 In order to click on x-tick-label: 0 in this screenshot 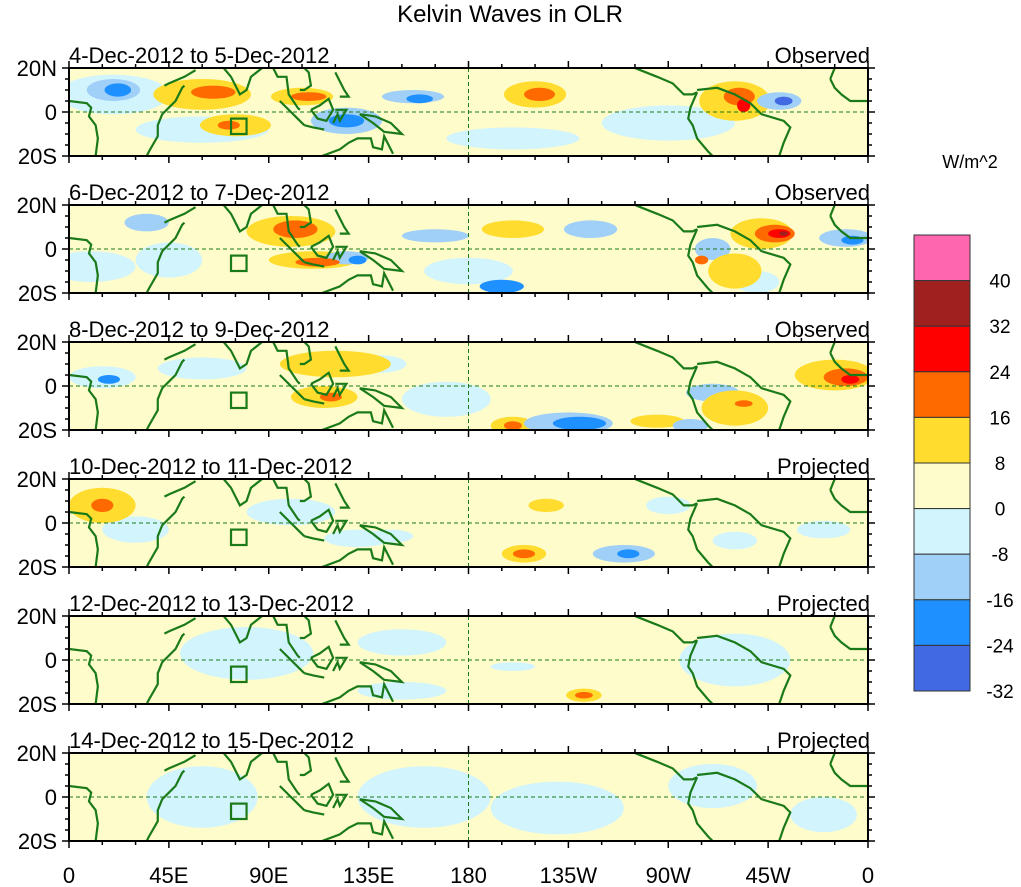, I will do `click(69, 875)`.